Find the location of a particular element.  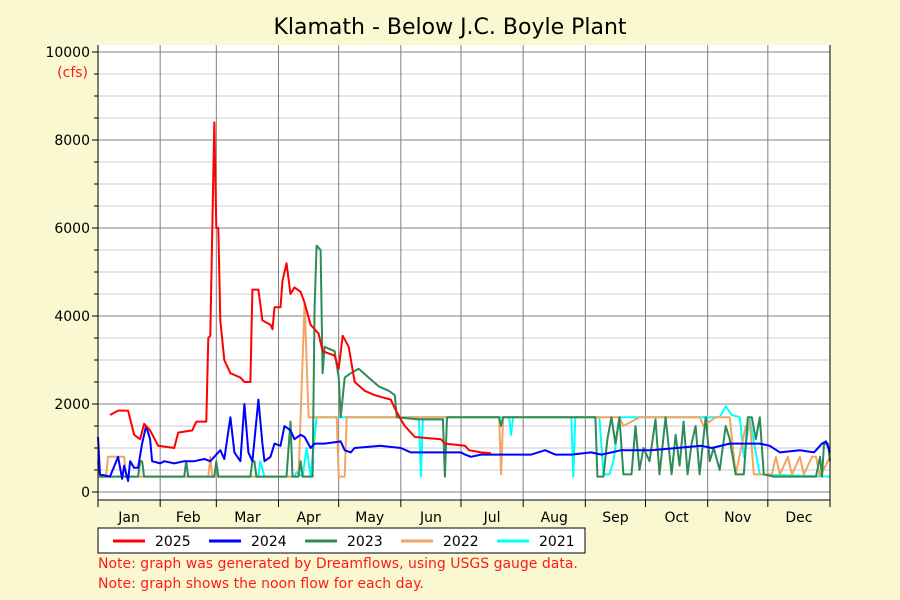

x-tick-label: Apr is located at coordinates (308, 518).